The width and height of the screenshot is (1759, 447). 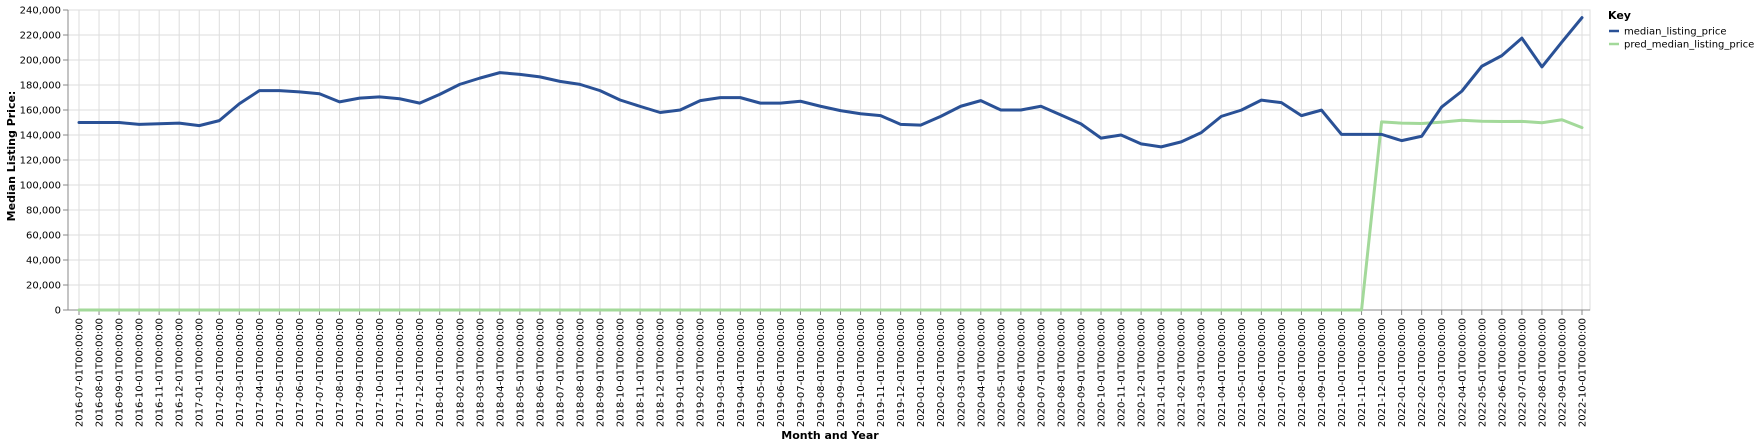 What do you see at coordinates (661, 372) in the screenshot?
I see `x-tick-label: 2018-12-01T00:00:00` at bounding box center [661, 372].